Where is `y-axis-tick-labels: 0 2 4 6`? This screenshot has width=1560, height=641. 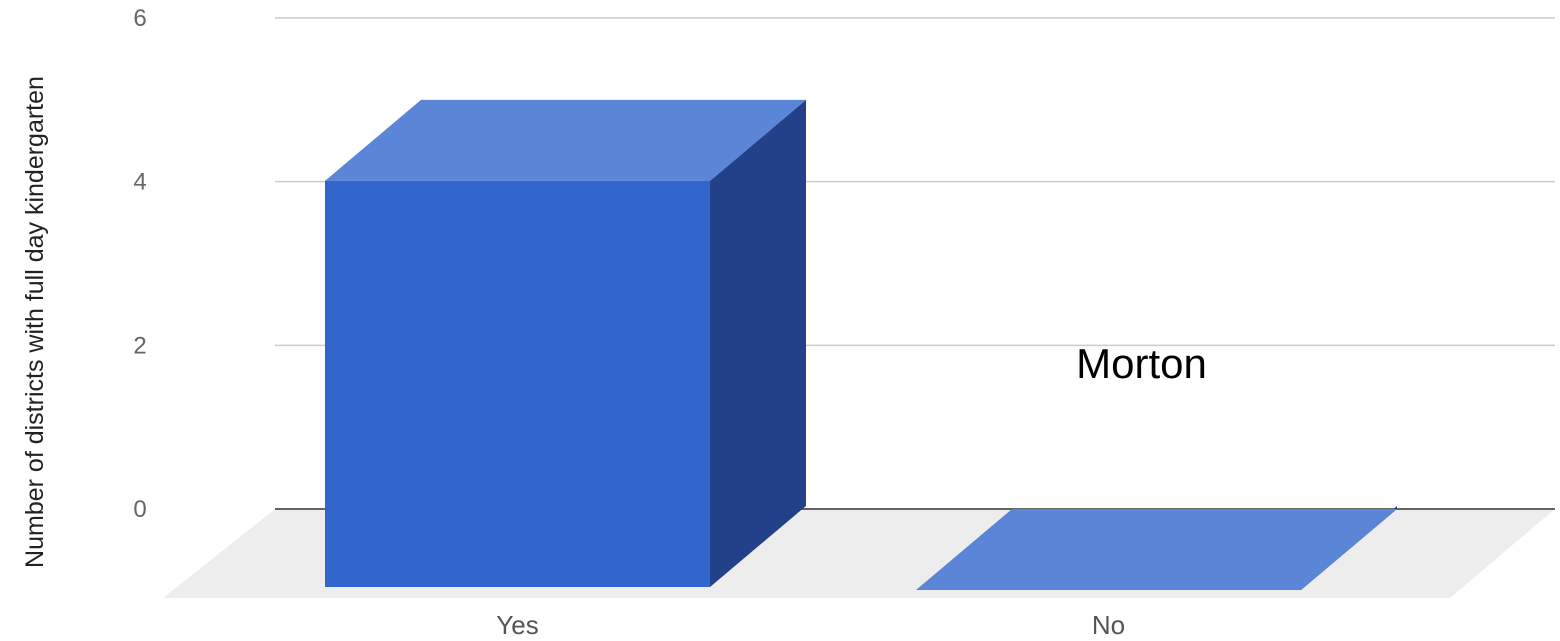 y-axis-tick-labels: 0 2 4 6 is located at coordinates (139, 264).